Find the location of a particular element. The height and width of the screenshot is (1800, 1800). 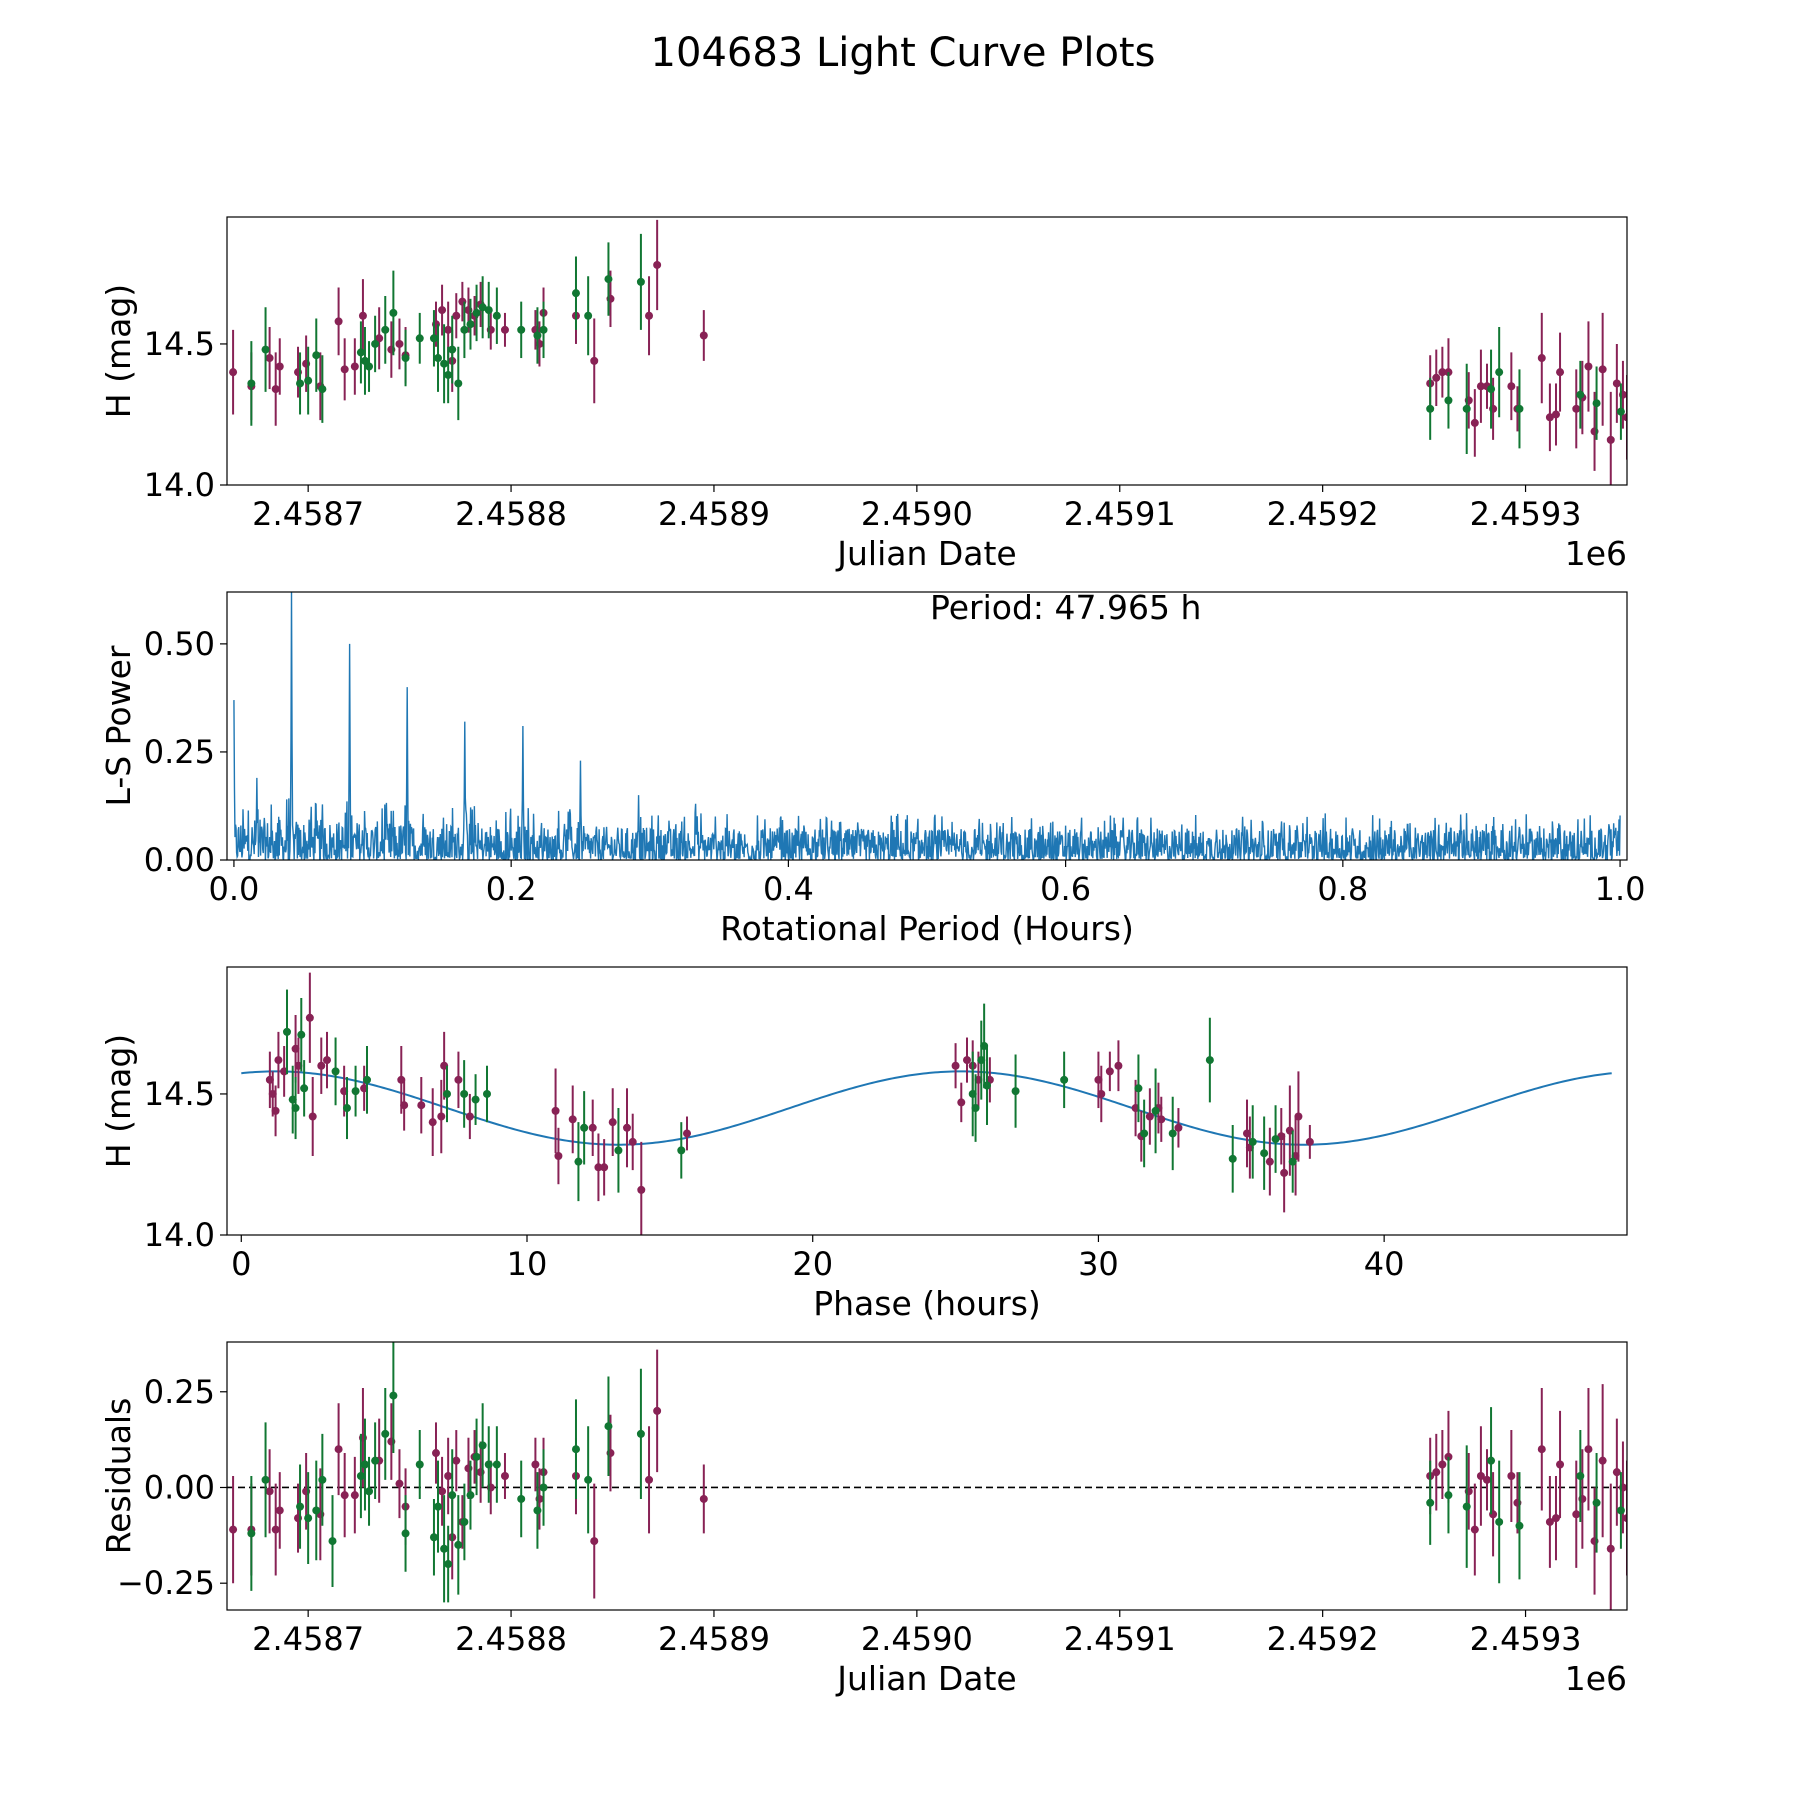

y-tick-label: −0.25 is located at coordinates (166, 1583).